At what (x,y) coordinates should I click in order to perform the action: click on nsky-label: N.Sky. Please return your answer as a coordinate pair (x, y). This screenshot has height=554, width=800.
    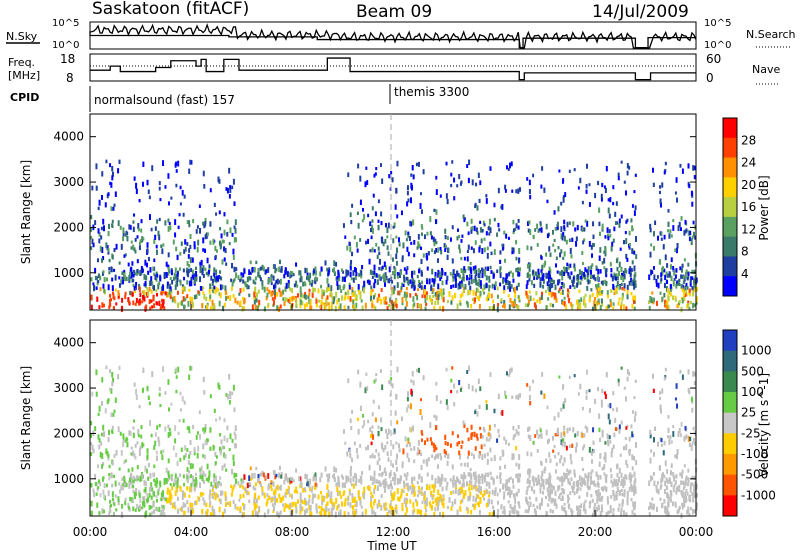
    Looking at the image, I should click on (22, 36).